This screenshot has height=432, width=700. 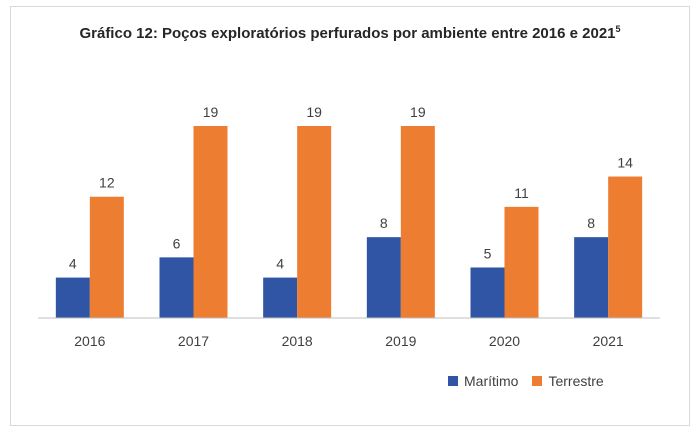 I want to click on x-tick-label-2018: 2018, so click(x=297, y=341).